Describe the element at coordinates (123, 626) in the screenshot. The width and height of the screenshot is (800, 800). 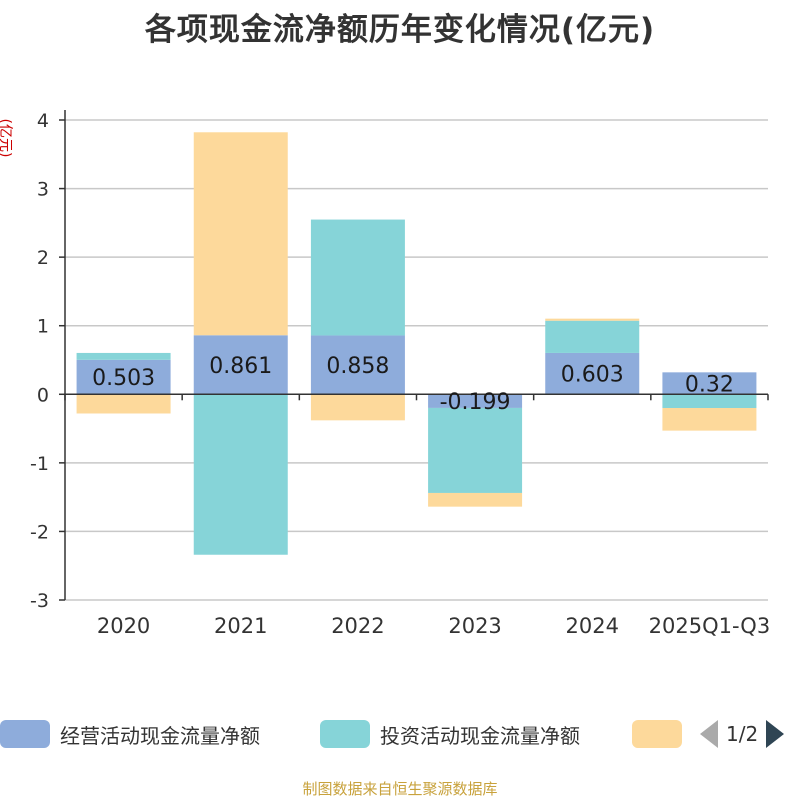
I see `x-tick-label: 2020` at that location.